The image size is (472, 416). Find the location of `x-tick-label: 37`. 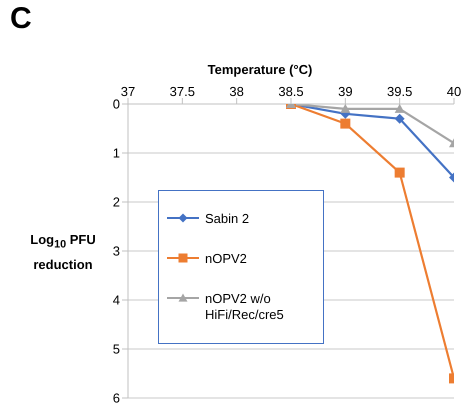

x-tick-label: 37 is located at coordinates (128, 91).